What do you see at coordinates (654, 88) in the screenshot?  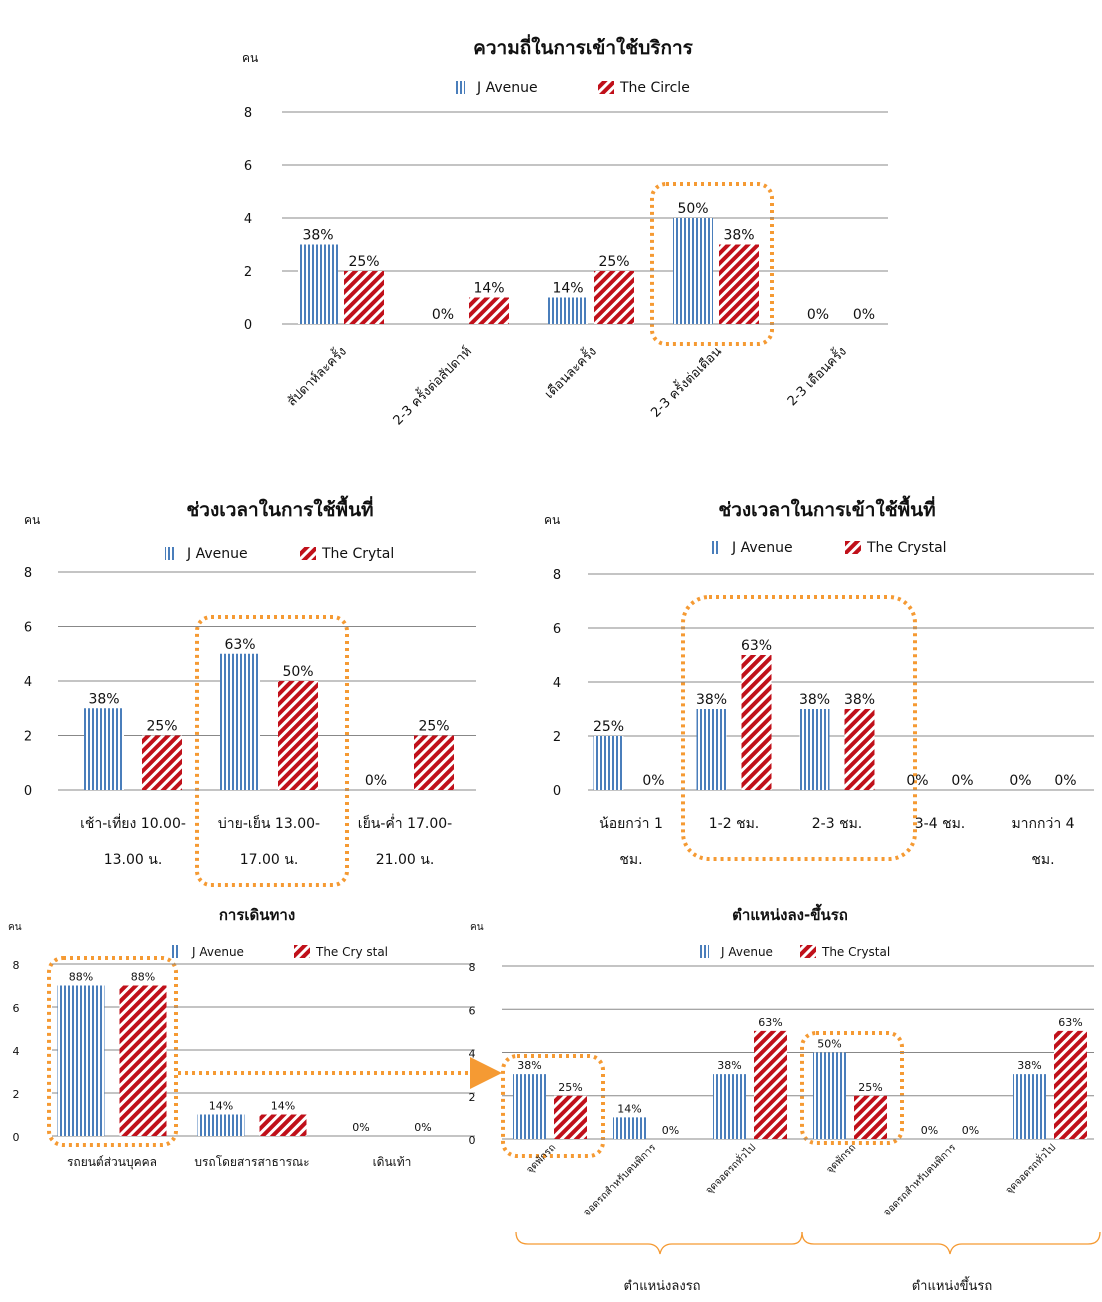 I see `legend-label: The Circle` at bounding box center [654, 88].